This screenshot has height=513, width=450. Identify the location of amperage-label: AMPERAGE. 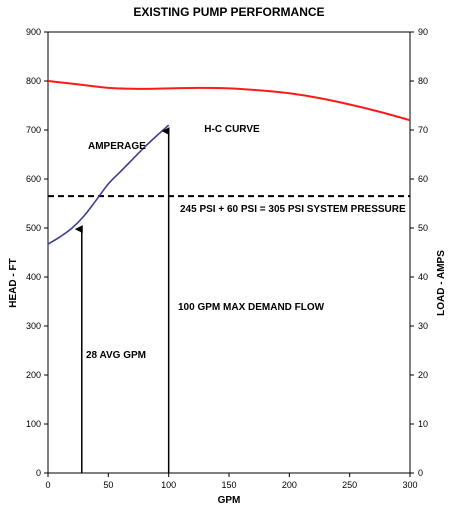
(117, 146).